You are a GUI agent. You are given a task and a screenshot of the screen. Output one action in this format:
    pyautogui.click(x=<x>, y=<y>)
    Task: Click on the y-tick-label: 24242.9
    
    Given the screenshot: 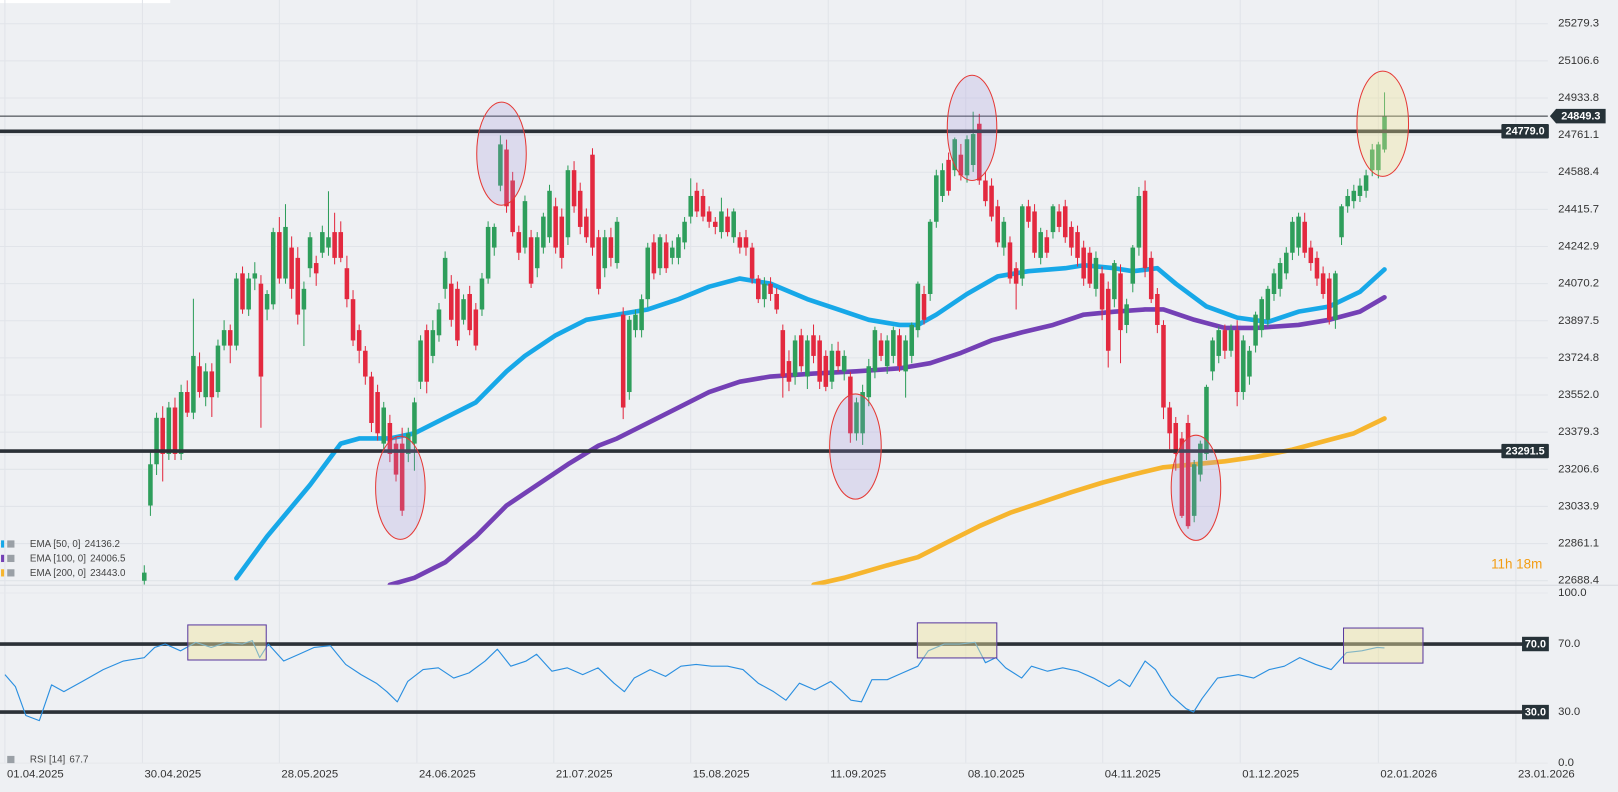 What is the action you would take?
    pyautogui.click(x=1578, y=247)
    